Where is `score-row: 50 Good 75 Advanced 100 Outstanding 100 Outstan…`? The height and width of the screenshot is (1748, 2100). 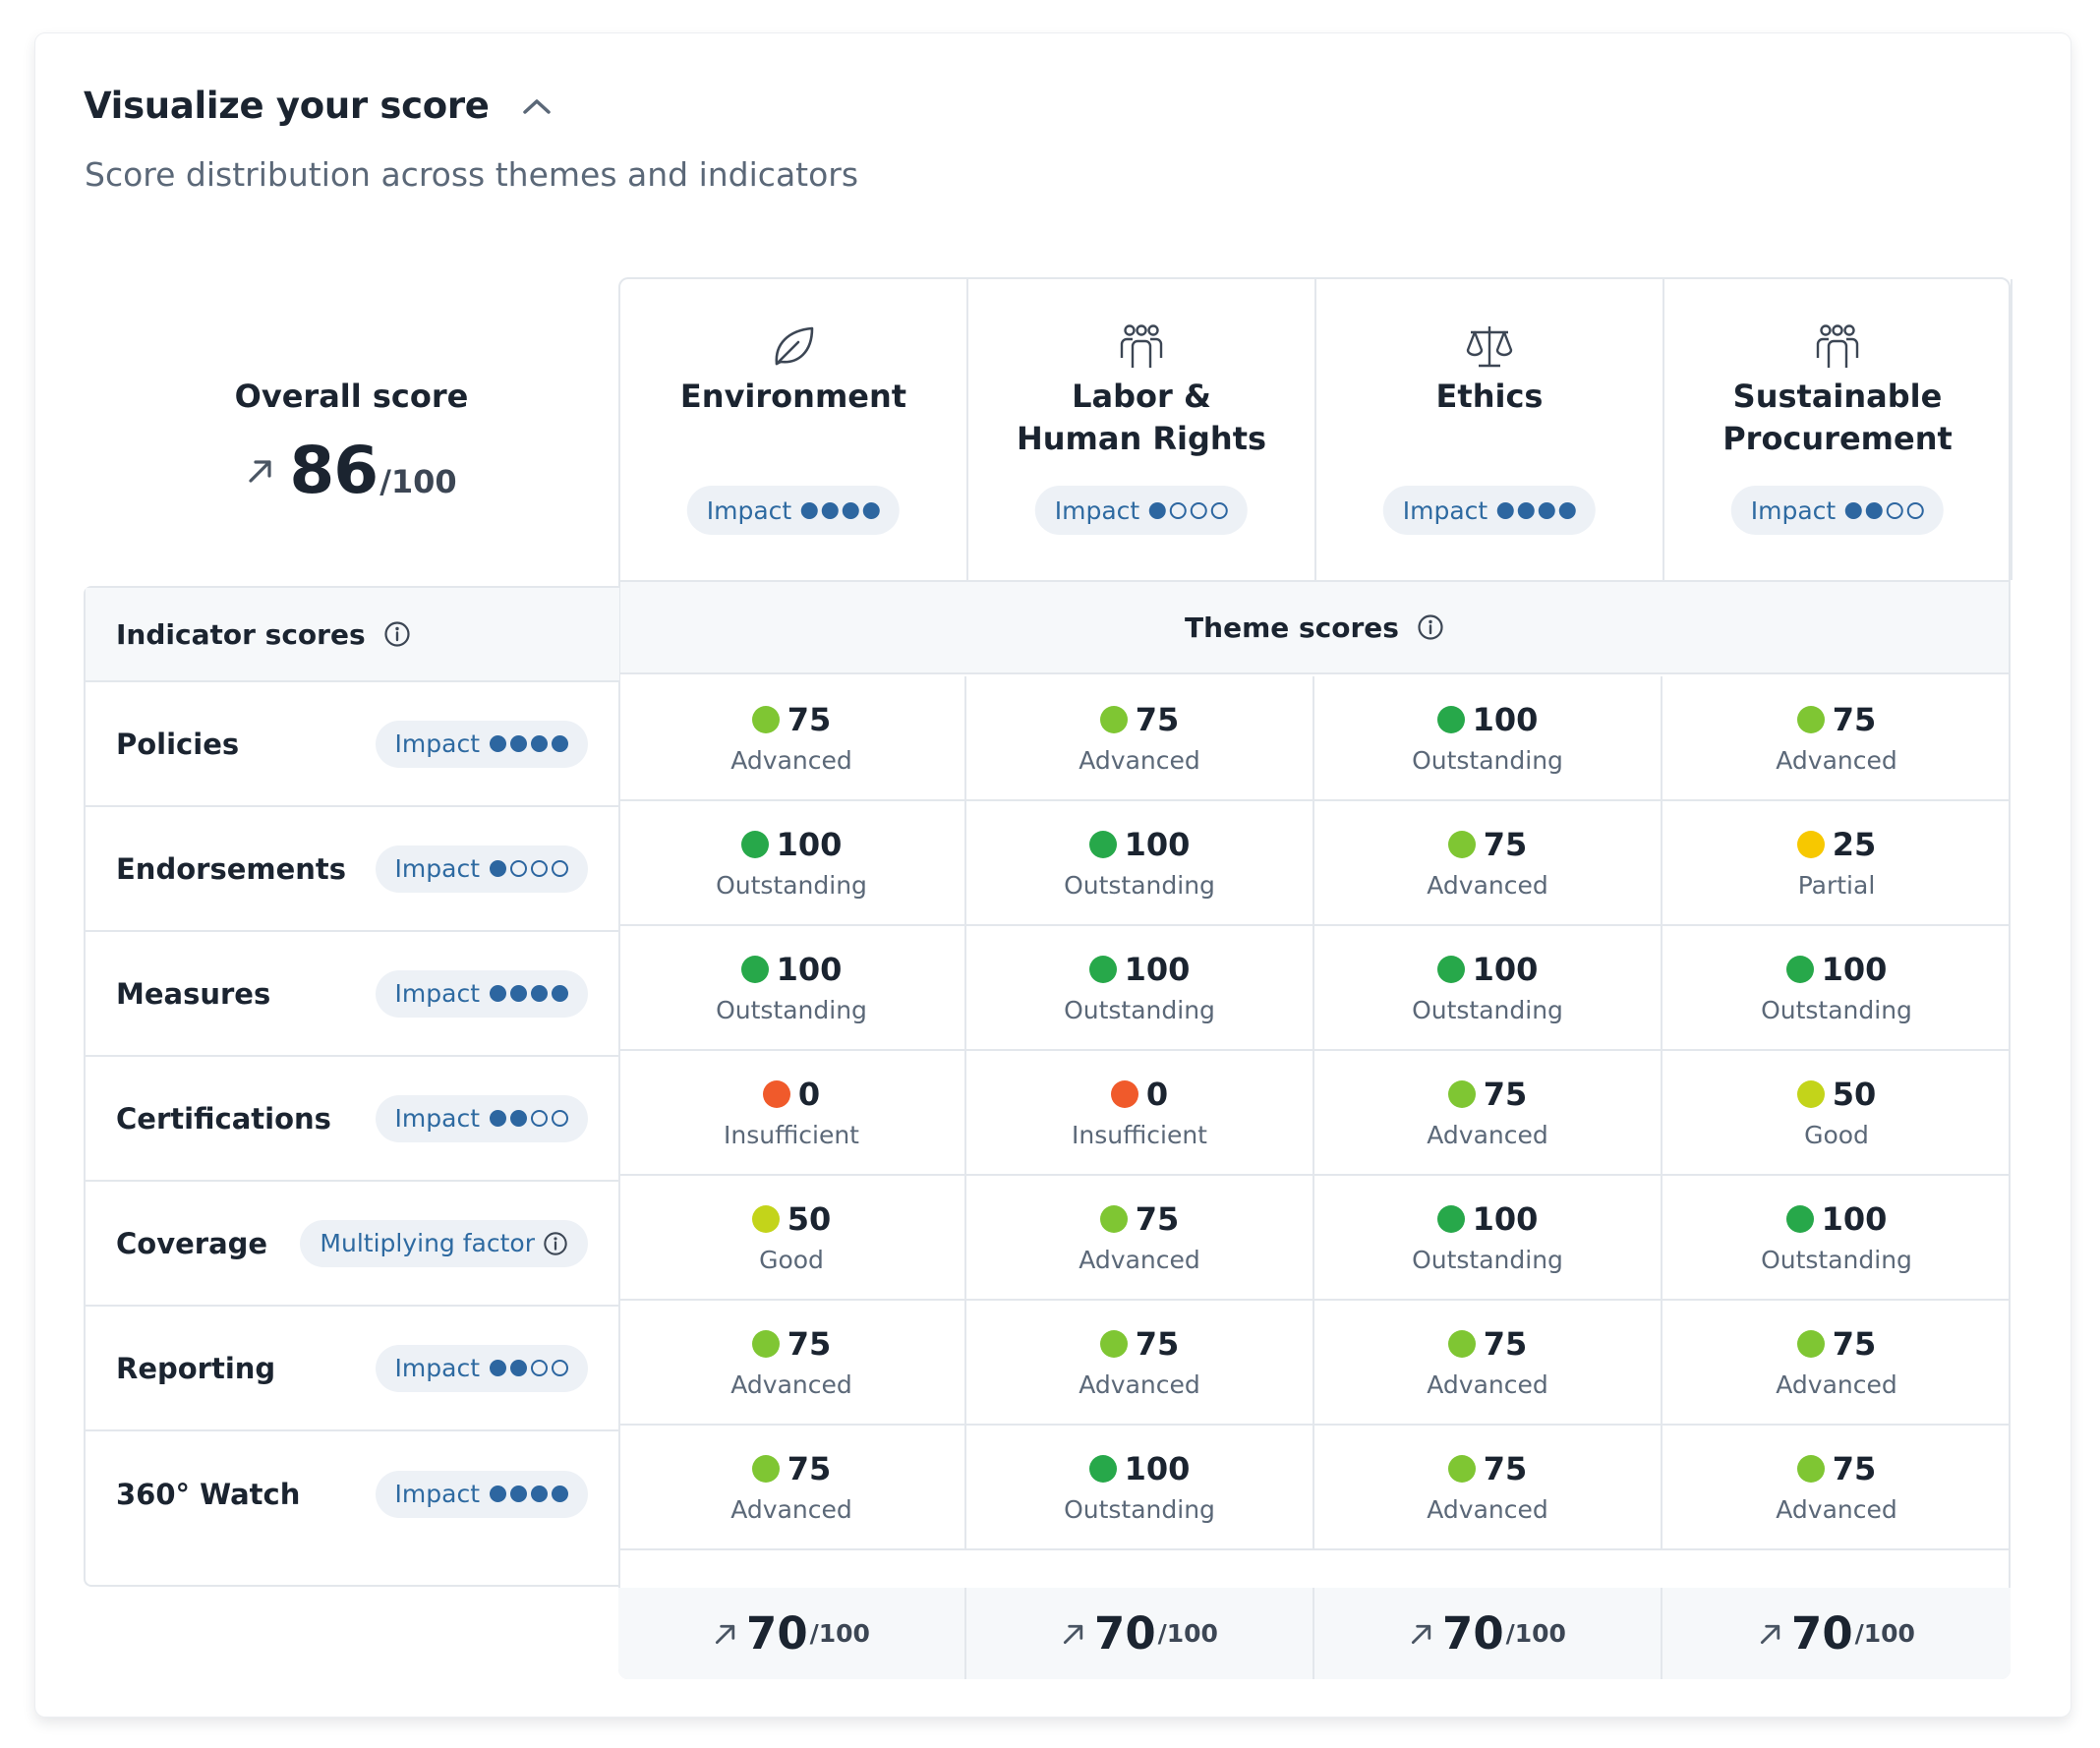
score-row: 50 Good 75 Advanced 100 Outstanding 100 Outstan… is located at coordinates (1314, 1238).